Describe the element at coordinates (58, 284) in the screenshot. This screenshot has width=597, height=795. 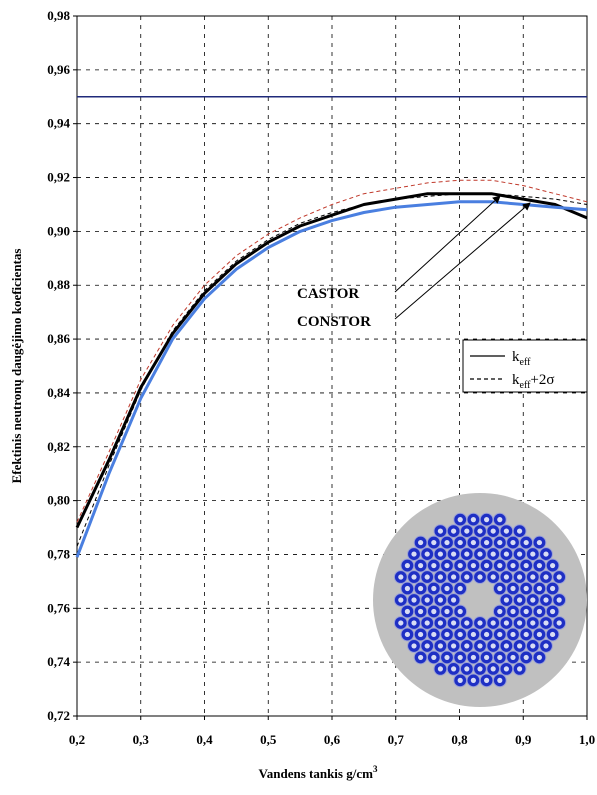
I see `y-tick-label: 0,88` at that location.